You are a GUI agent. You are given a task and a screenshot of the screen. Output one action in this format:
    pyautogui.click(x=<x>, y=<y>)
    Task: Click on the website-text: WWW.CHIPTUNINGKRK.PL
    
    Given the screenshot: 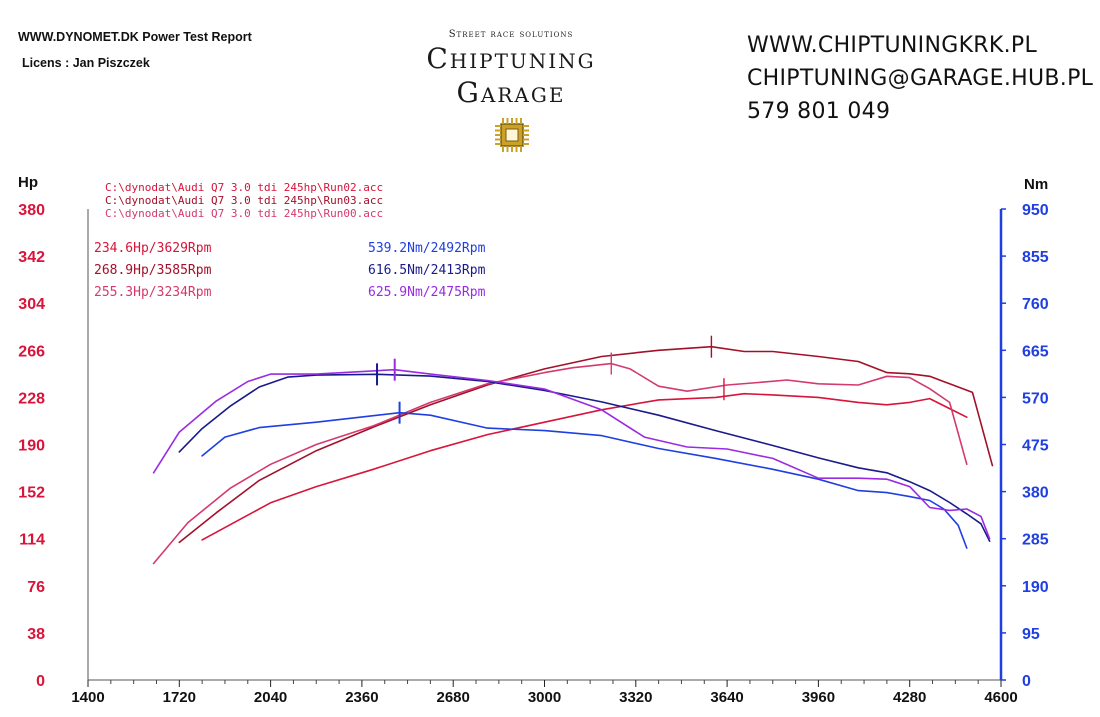 What is the action you would take?
    pyautogui.click(x=892, y=45)
    